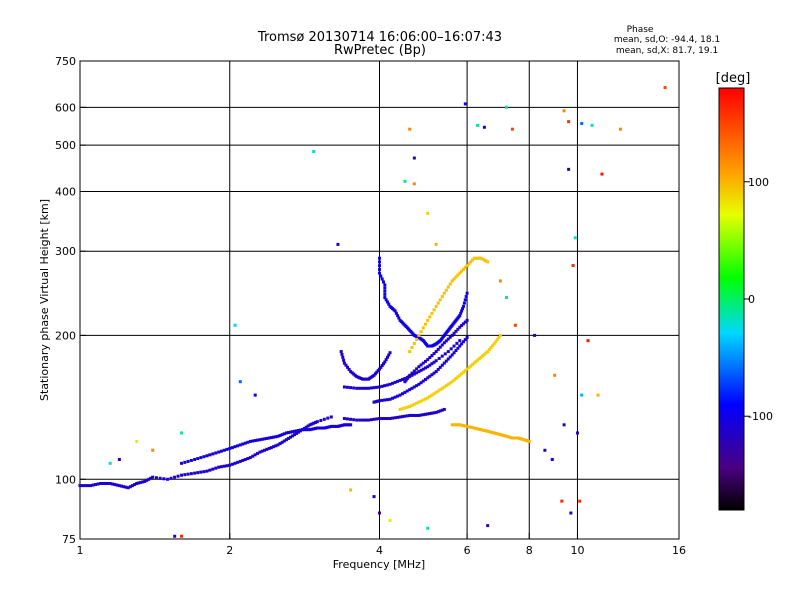 The width and height of the screenshot is (800, 600). What do you see at coordinates (229, 550) in the screenshot?
I see `x-tick-label-2: 2` at bounding box center [229, 550].